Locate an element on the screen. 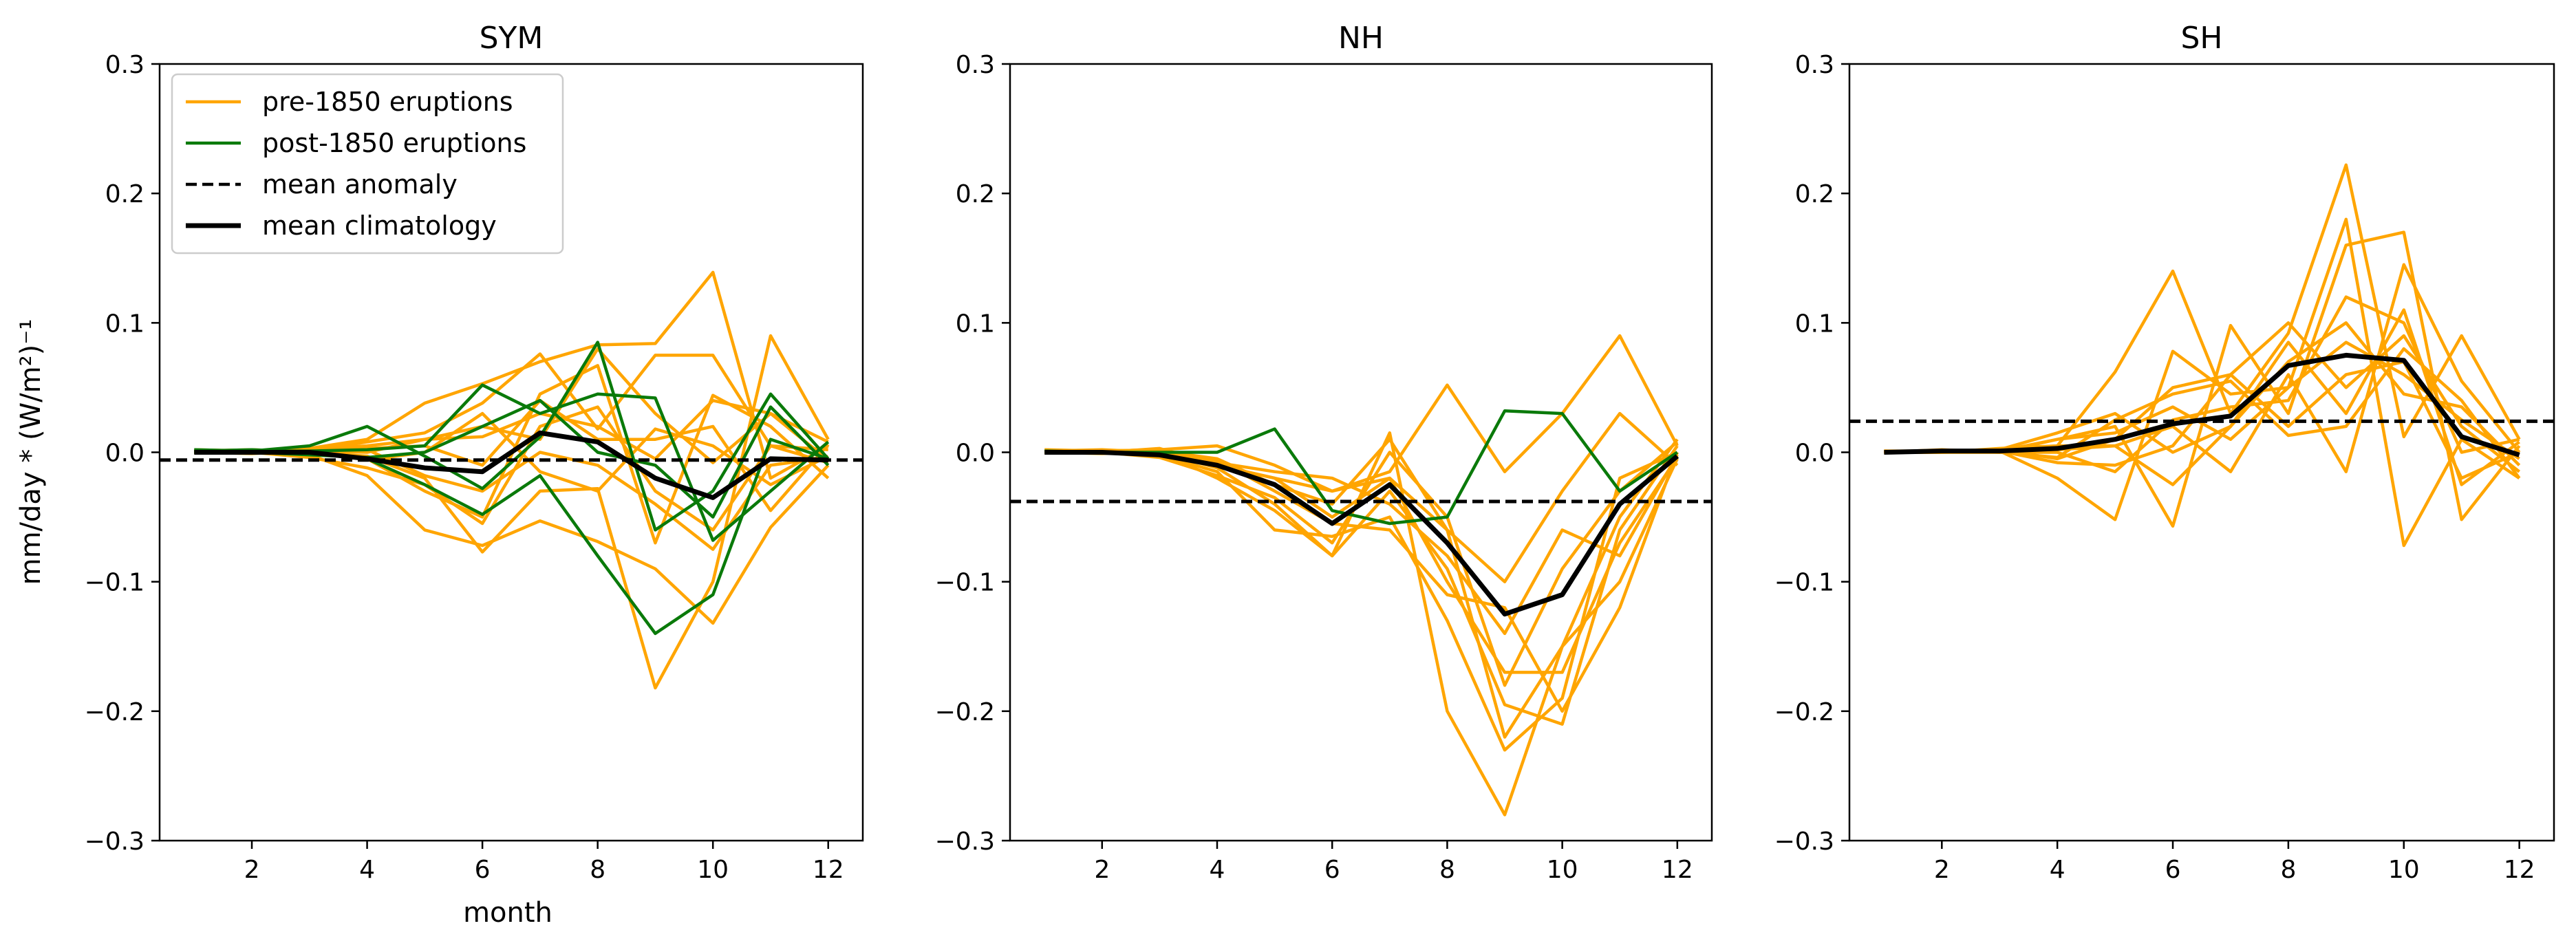 The width and height of the screenshot is (2576, 950). legend-item-pre1850: pre-1850 eruptions is located at coordinates (349, 102).